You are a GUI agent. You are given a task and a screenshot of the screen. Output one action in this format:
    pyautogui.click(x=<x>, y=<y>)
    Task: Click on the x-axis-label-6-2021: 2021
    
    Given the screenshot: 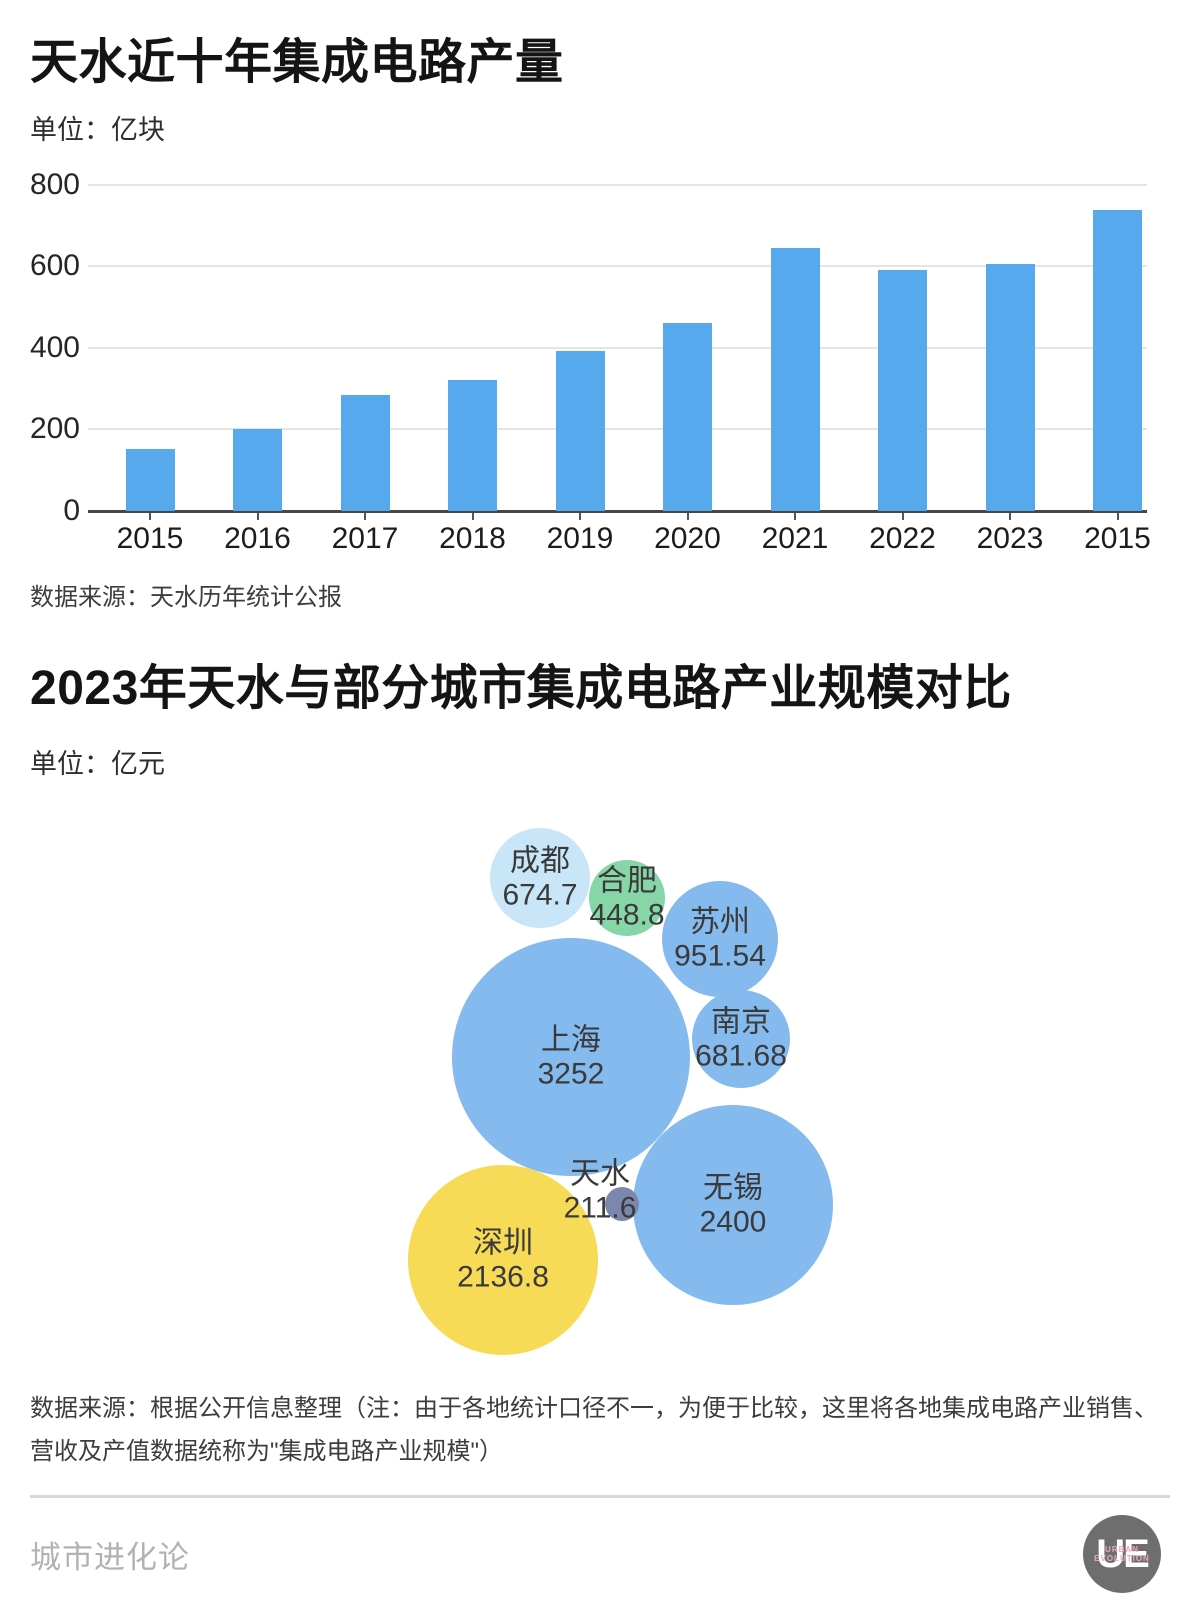 What is the action you would take?
    pyautogui.click(x=795, y=538)
    